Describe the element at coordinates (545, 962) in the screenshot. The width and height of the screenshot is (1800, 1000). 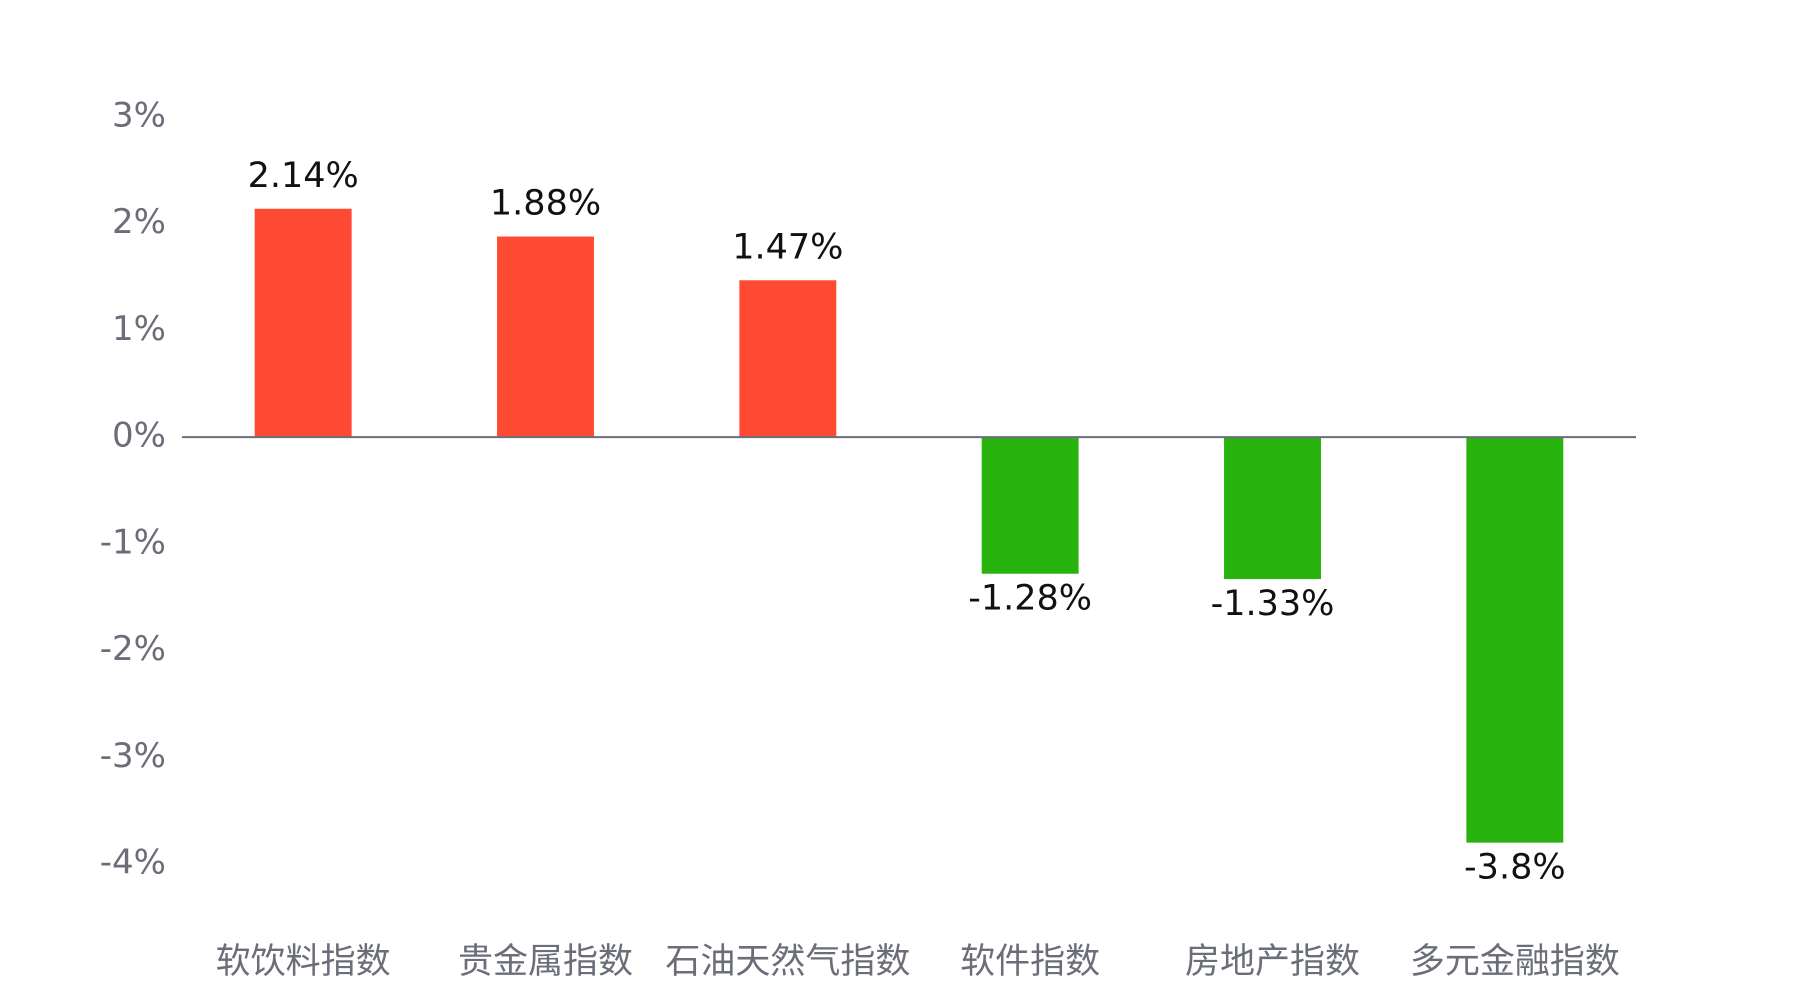
I see `x-tick-label: 贵金属指数` at that location.